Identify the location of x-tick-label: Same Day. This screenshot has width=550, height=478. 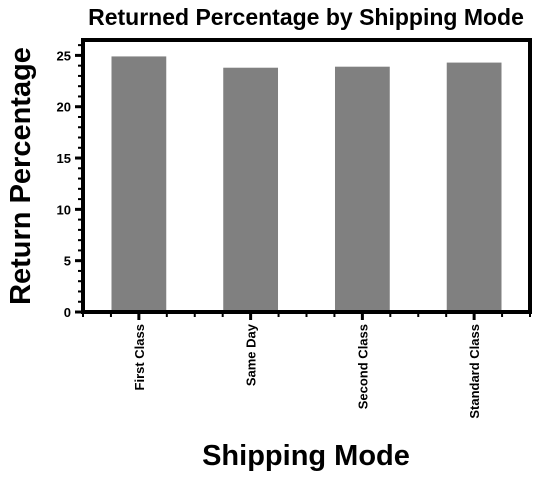
(251, 354).